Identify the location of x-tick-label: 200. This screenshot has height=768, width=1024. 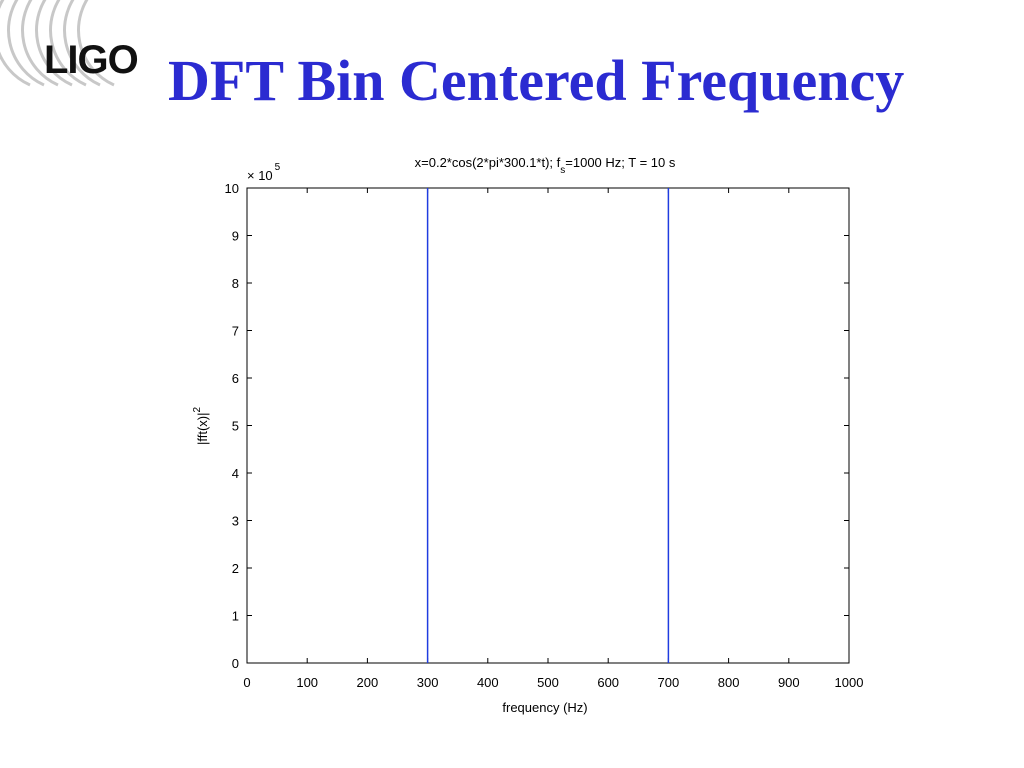
(368, 682).